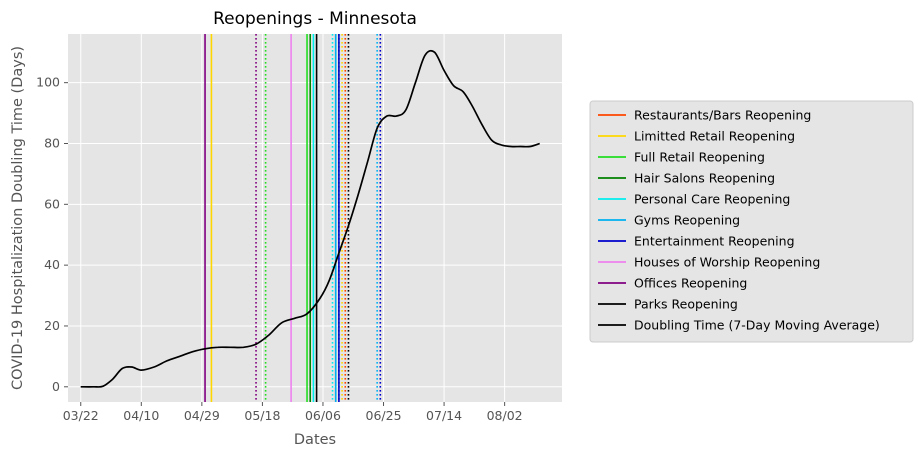 This screenshot has height=457, width=923. I want to click on legend-label-gyms-reopening: Gyms Reopening, so click(687, 220).